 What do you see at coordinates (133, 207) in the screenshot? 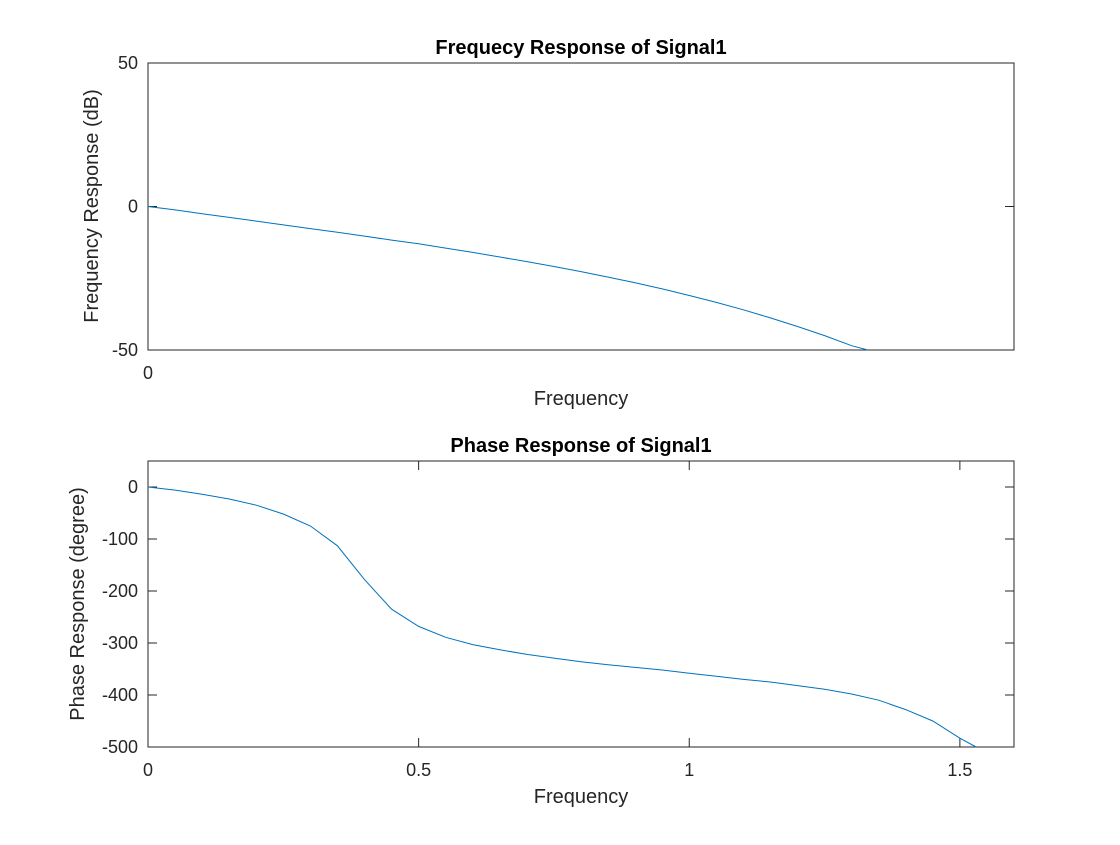
I see `magnitude-ytick-label: 0` at bounding box center [133, 207].